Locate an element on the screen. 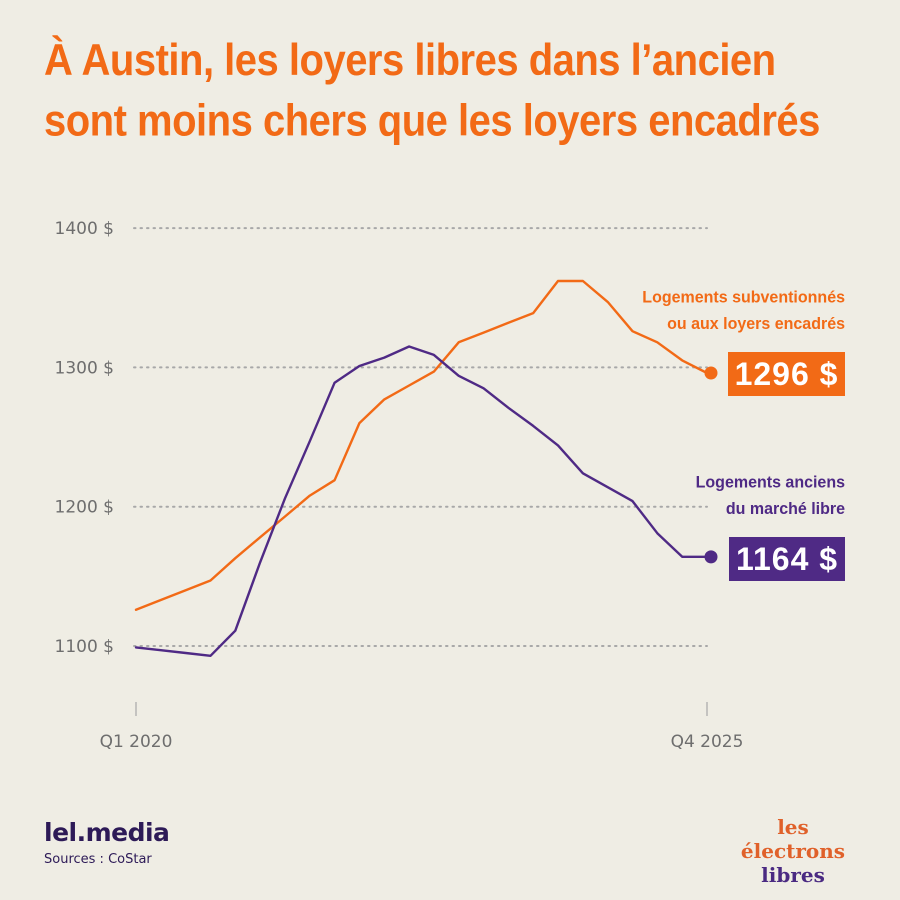 The height and width of the screenshot is (900, 900). title-line-2: sont moins chers que les loyers encadrés is located at coordinates (432, 121).